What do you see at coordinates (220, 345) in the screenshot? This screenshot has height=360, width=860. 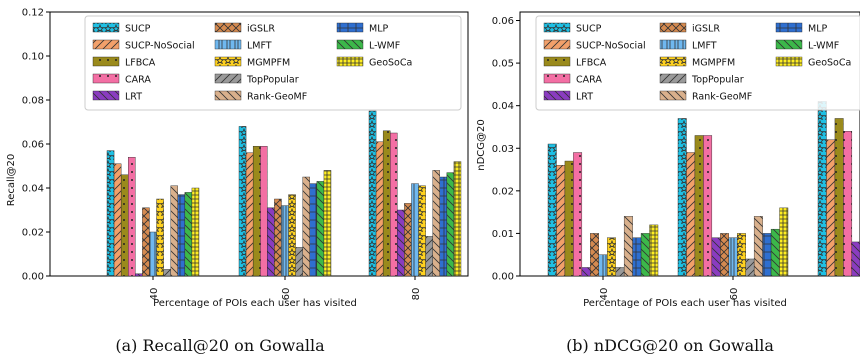 I see `caption-a: (a) Recall@20 on Gowalla` at bounding box center [220, 345].